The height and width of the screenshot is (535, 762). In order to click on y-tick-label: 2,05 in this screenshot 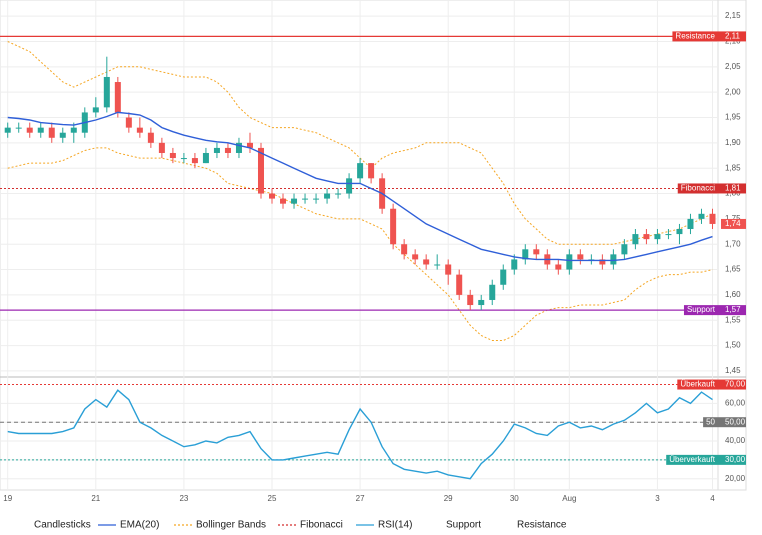, I will do `click(733, 66)`.